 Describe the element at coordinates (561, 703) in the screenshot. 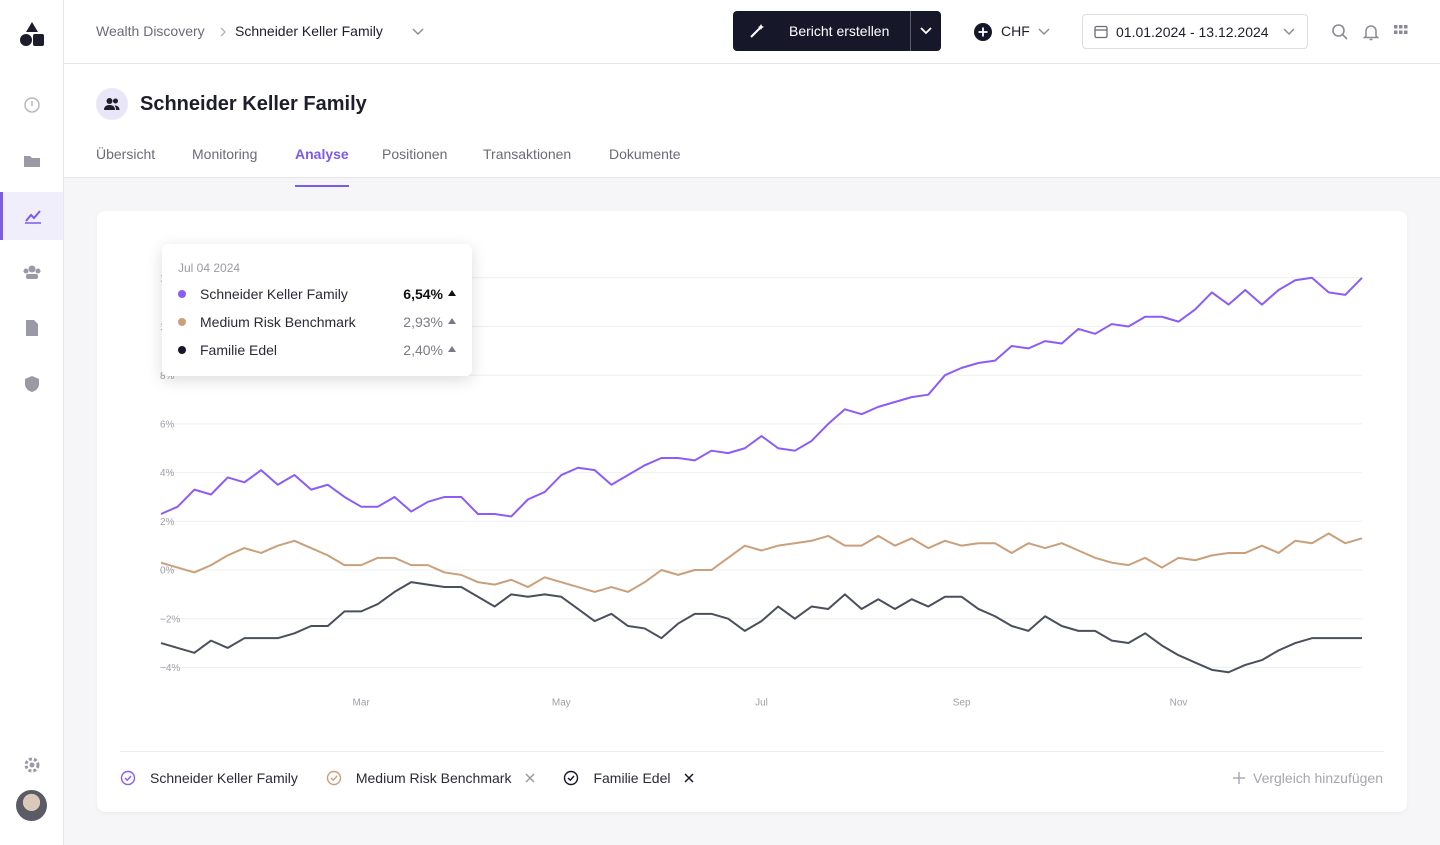

I see `x-tick-label: May` at that location.